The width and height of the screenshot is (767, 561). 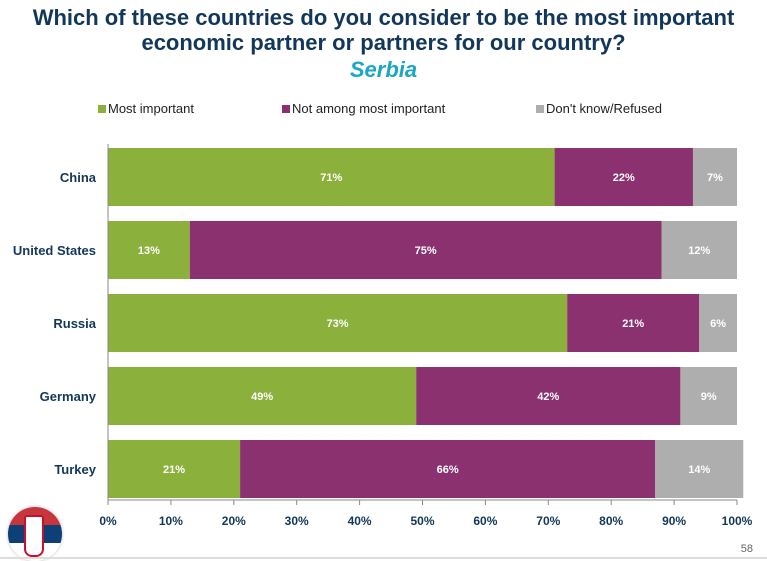 What do you see at coordinates (674, 521) in the screenshot?
I see `x-tick-label: 90%` at bounding box center [674, 521].